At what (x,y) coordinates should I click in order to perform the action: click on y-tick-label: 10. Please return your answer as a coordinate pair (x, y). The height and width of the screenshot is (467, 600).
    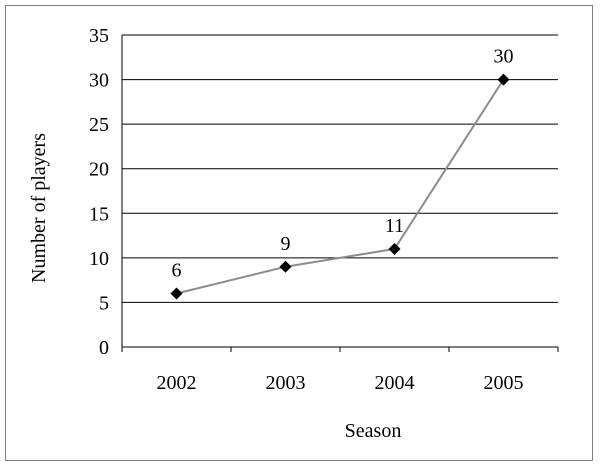
    Looking at the image, I should click on (99, 259).